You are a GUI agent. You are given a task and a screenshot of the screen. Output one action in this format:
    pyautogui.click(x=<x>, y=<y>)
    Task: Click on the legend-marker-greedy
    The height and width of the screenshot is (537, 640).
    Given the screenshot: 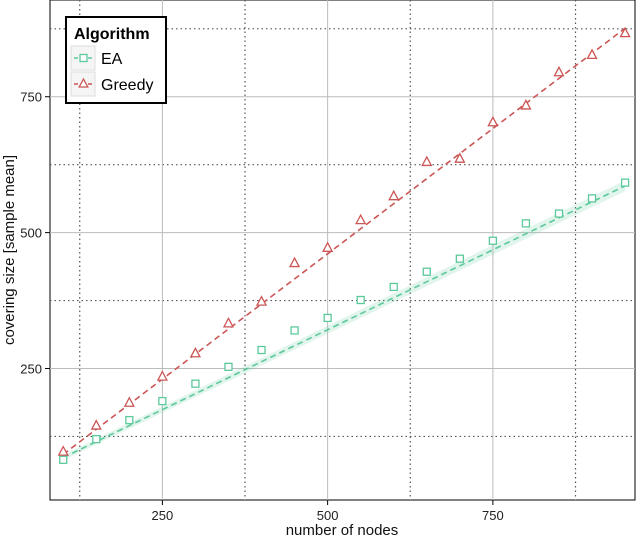 What is the action you would take?
    pyautogui.click(x=83, y=82)
    